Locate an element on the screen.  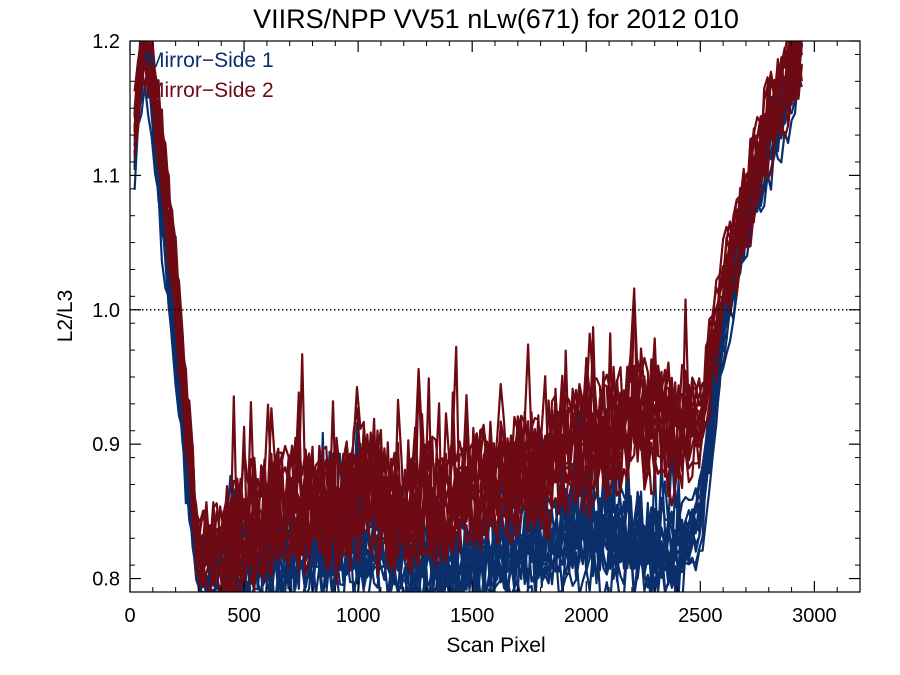
y-tick-label: 1.2 is located at coordinates (106, 42).